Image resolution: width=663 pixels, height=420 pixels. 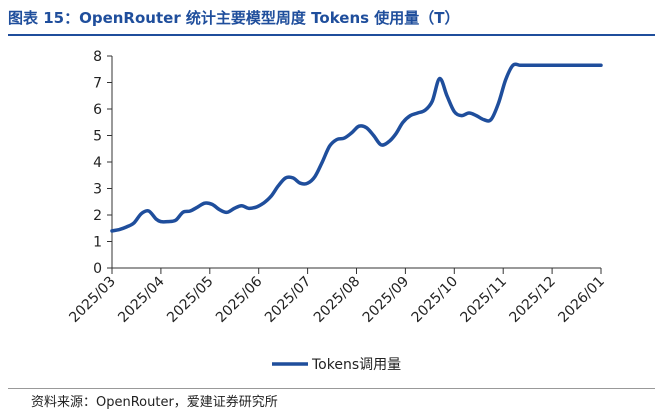 I want to click on x-tick-label: 2025/12, so click(x=532, y=300).